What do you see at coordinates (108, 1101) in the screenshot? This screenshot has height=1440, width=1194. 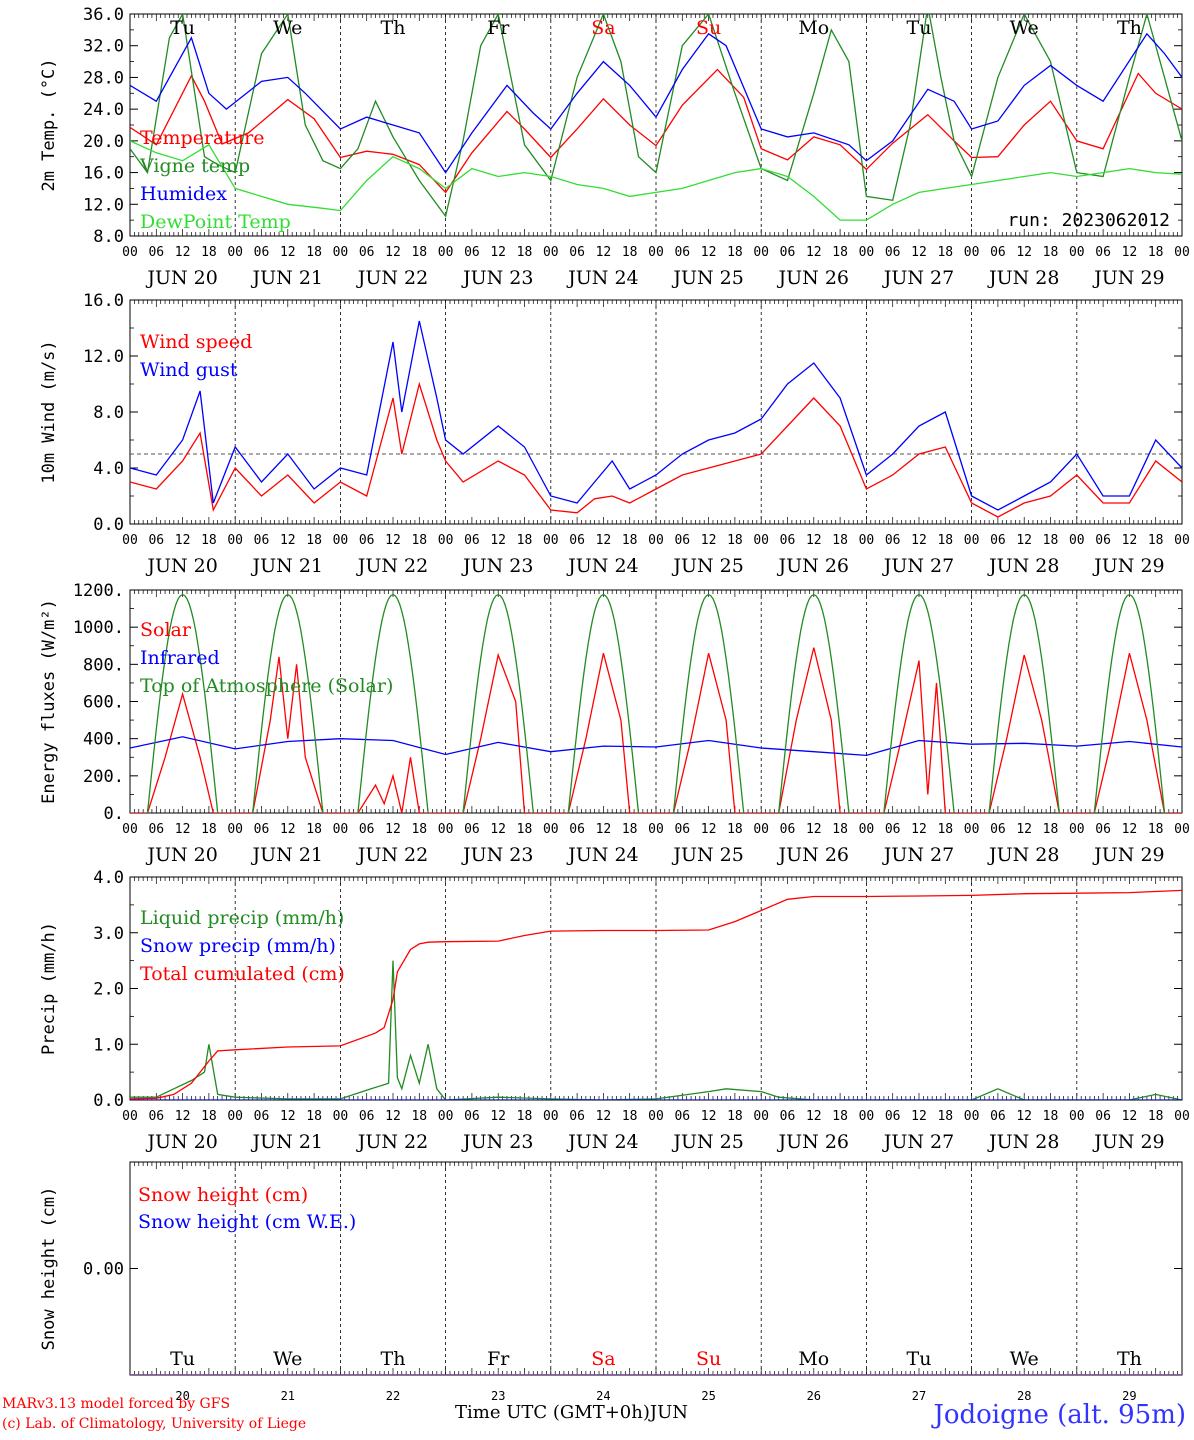 I see `y-tick-label: 0.0` at bounding box center [108, 1101].